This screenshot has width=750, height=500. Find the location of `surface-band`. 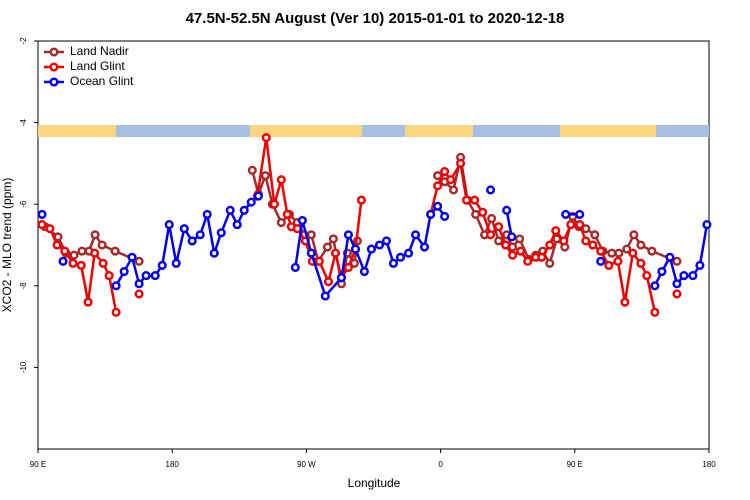

surface-band is located at coordinates (373, 131).